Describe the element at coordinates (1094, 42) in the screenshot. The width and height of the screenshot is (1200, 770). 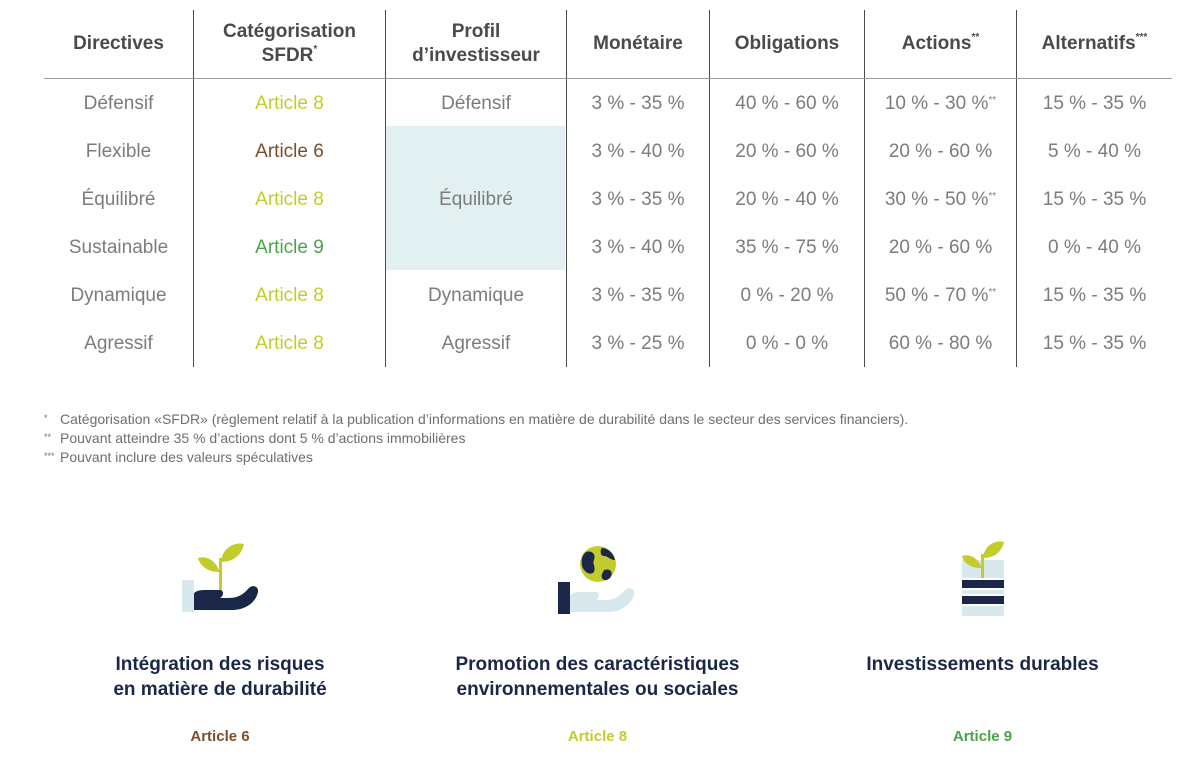
I see `header-alternatifs: Alternatifs***` at that location.